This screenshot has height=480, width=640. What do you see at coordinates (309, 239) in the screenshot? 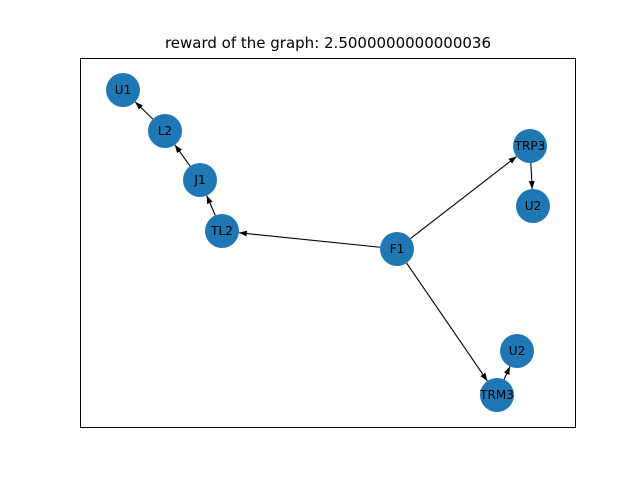
I see `edge-f1-tl2` at bounding box center [309, 239].